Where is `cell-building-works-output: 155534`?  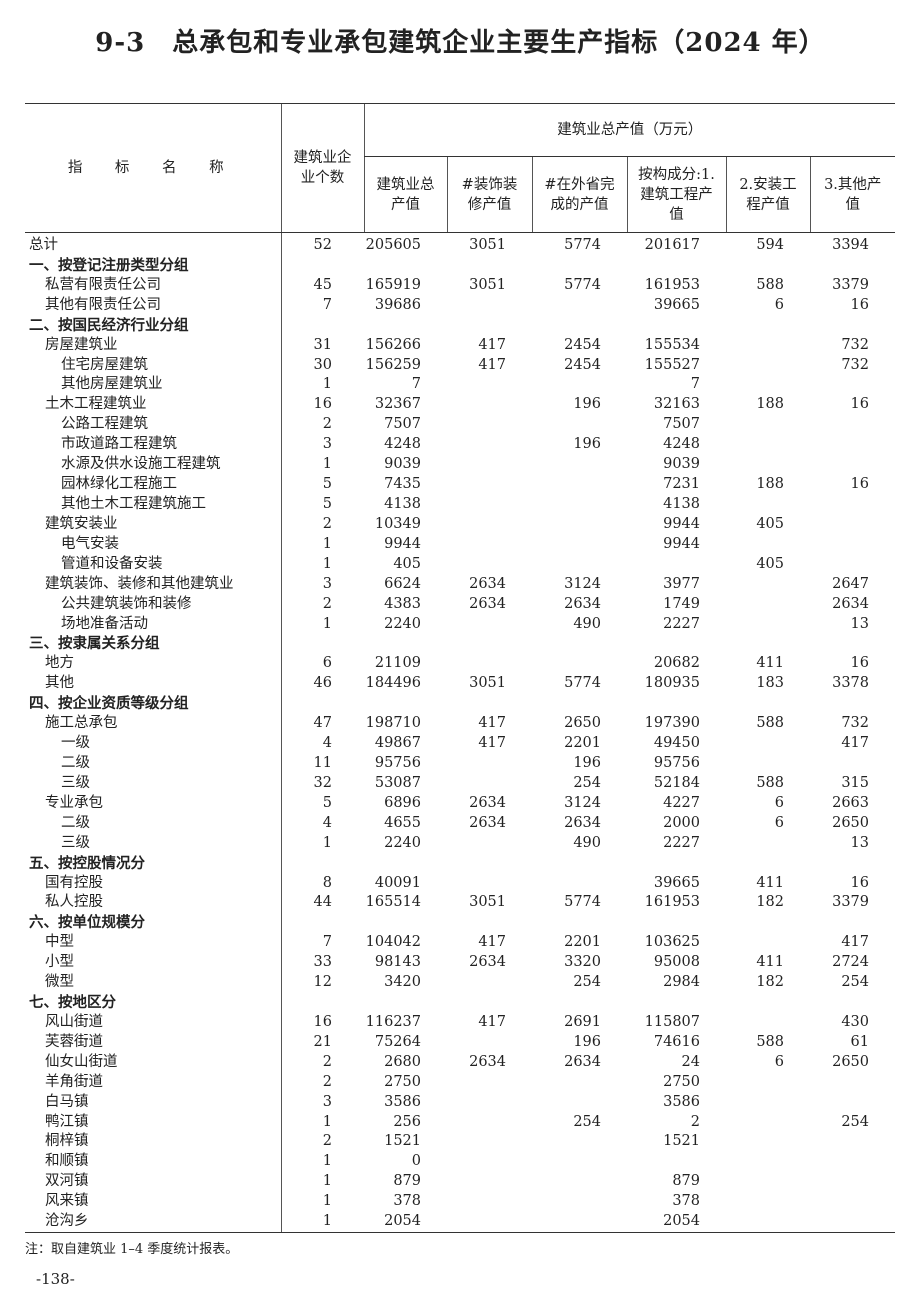
cell-building-works-output: 155534 is located at coordinates (672, 344).